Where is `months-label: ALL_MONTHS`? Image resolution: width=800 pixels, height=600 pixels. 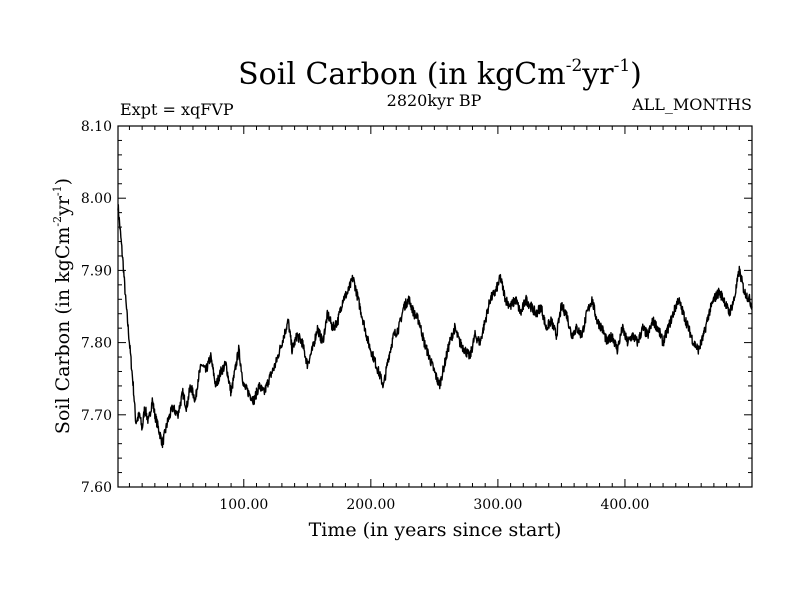
months-label: ALL_MONTHS is located at coordinates (691, 104).